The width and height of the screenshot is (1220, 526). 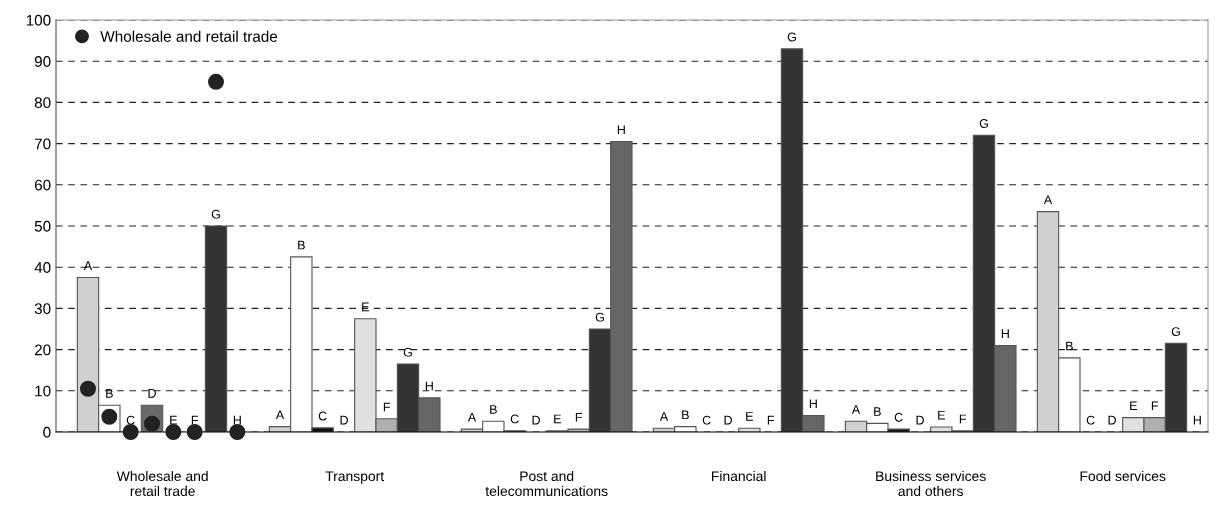 What do you see at coordinates (42, 267) in the screenshot?
I see `y-tick-label: 40` at bounding box center [42, 267].